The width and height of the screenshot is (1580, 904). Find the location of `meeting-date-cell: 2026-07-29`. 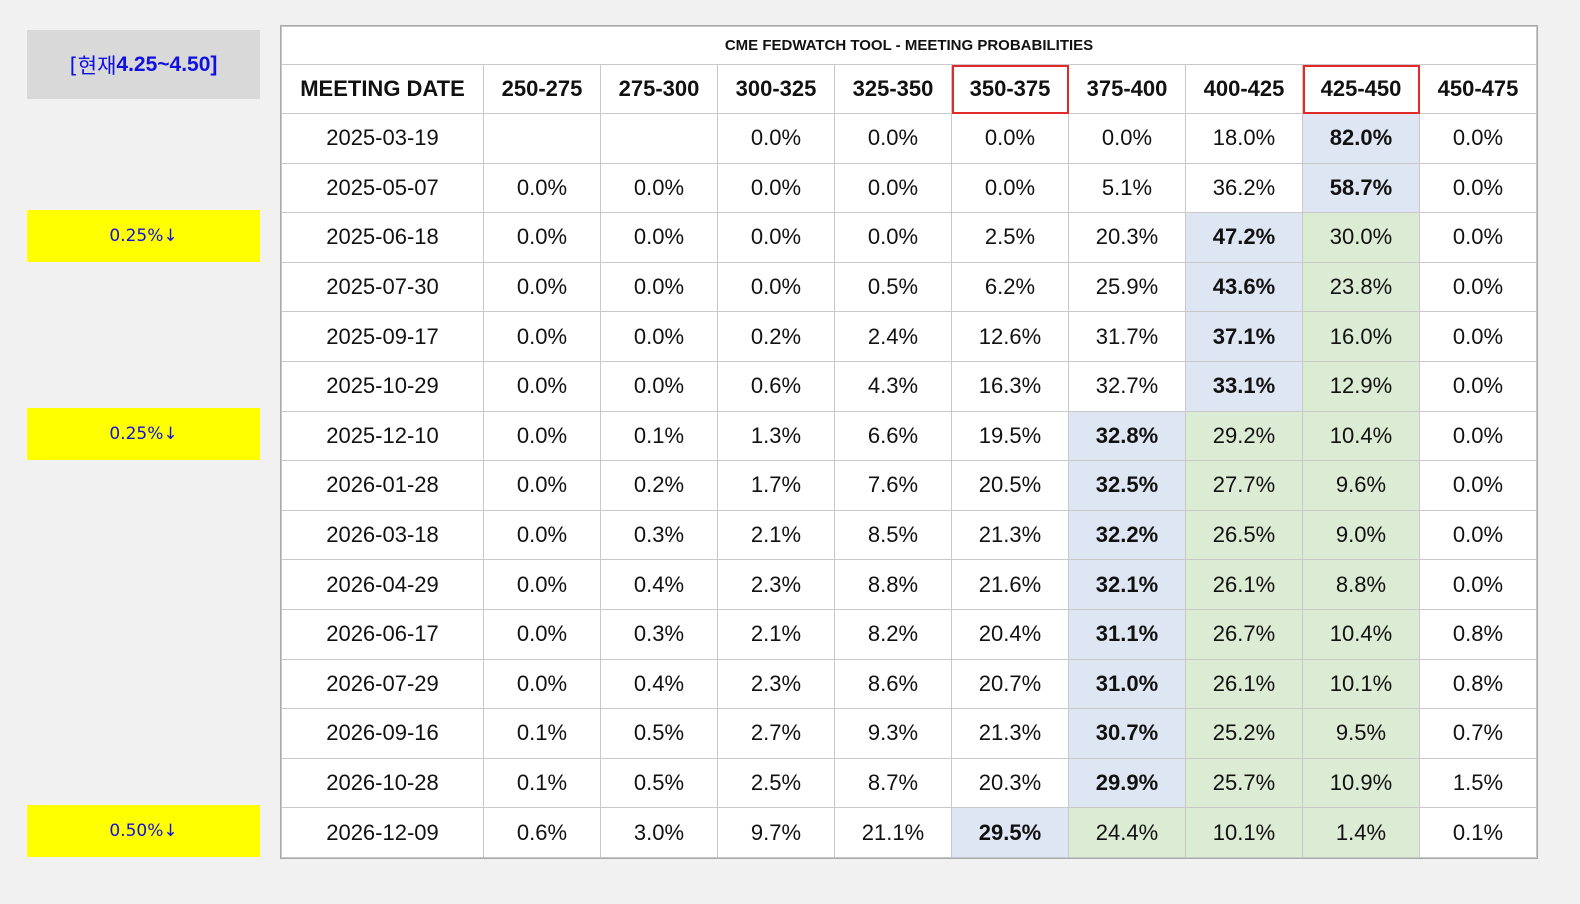

meeting-date-cell: 2026-07-29 is located at coordinates (382, 684).